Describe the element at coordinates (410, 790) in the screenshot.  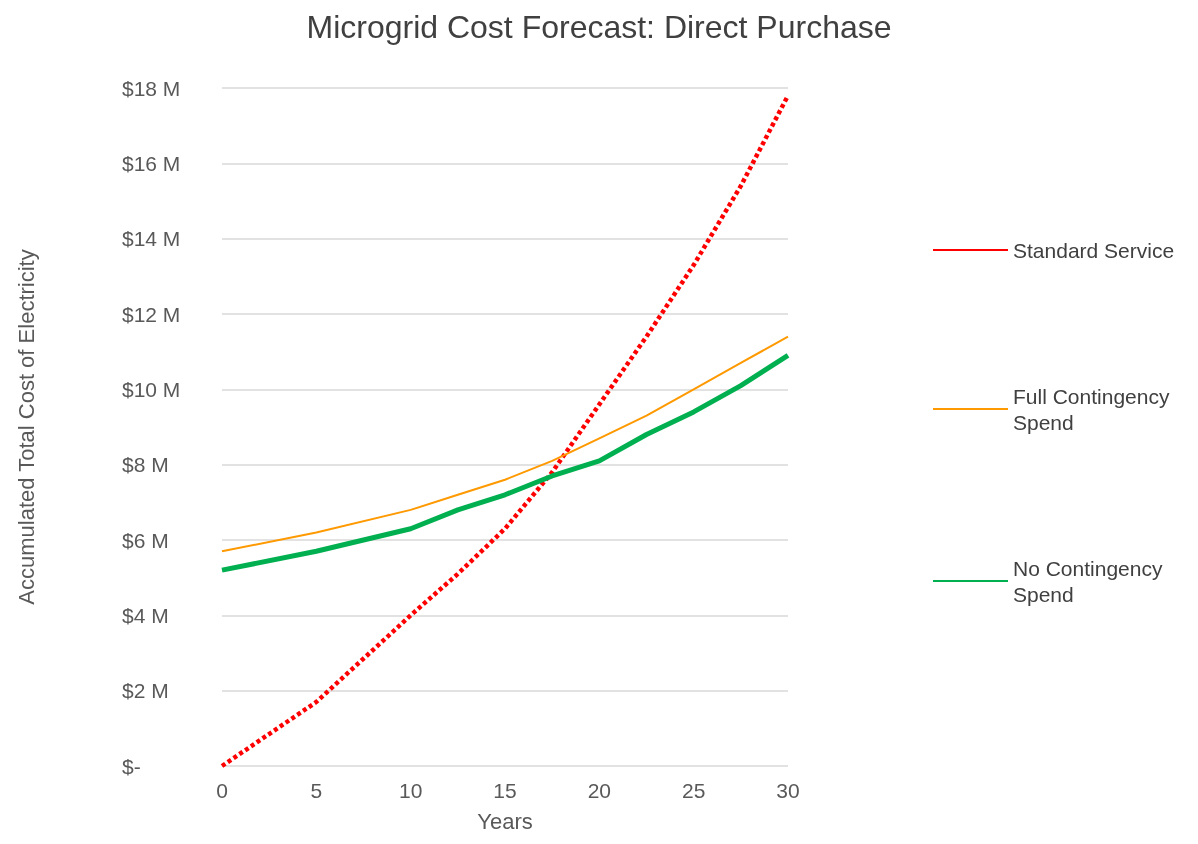
I see `x-tick-label: 10` at that location.